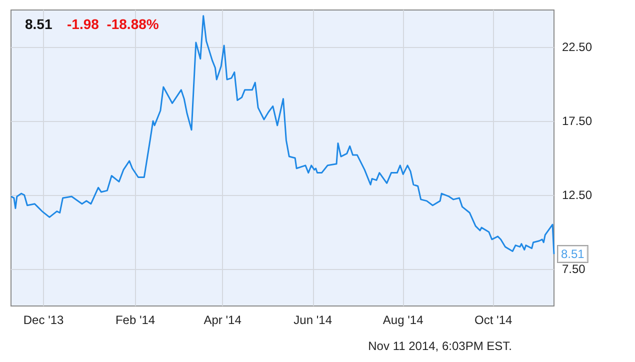 This screenshot has width=635, height=362. Describe the element at coordinates (113, 24) in the screenshot. I see `chart-subtitle: -1.98 -18.88%` at that location.